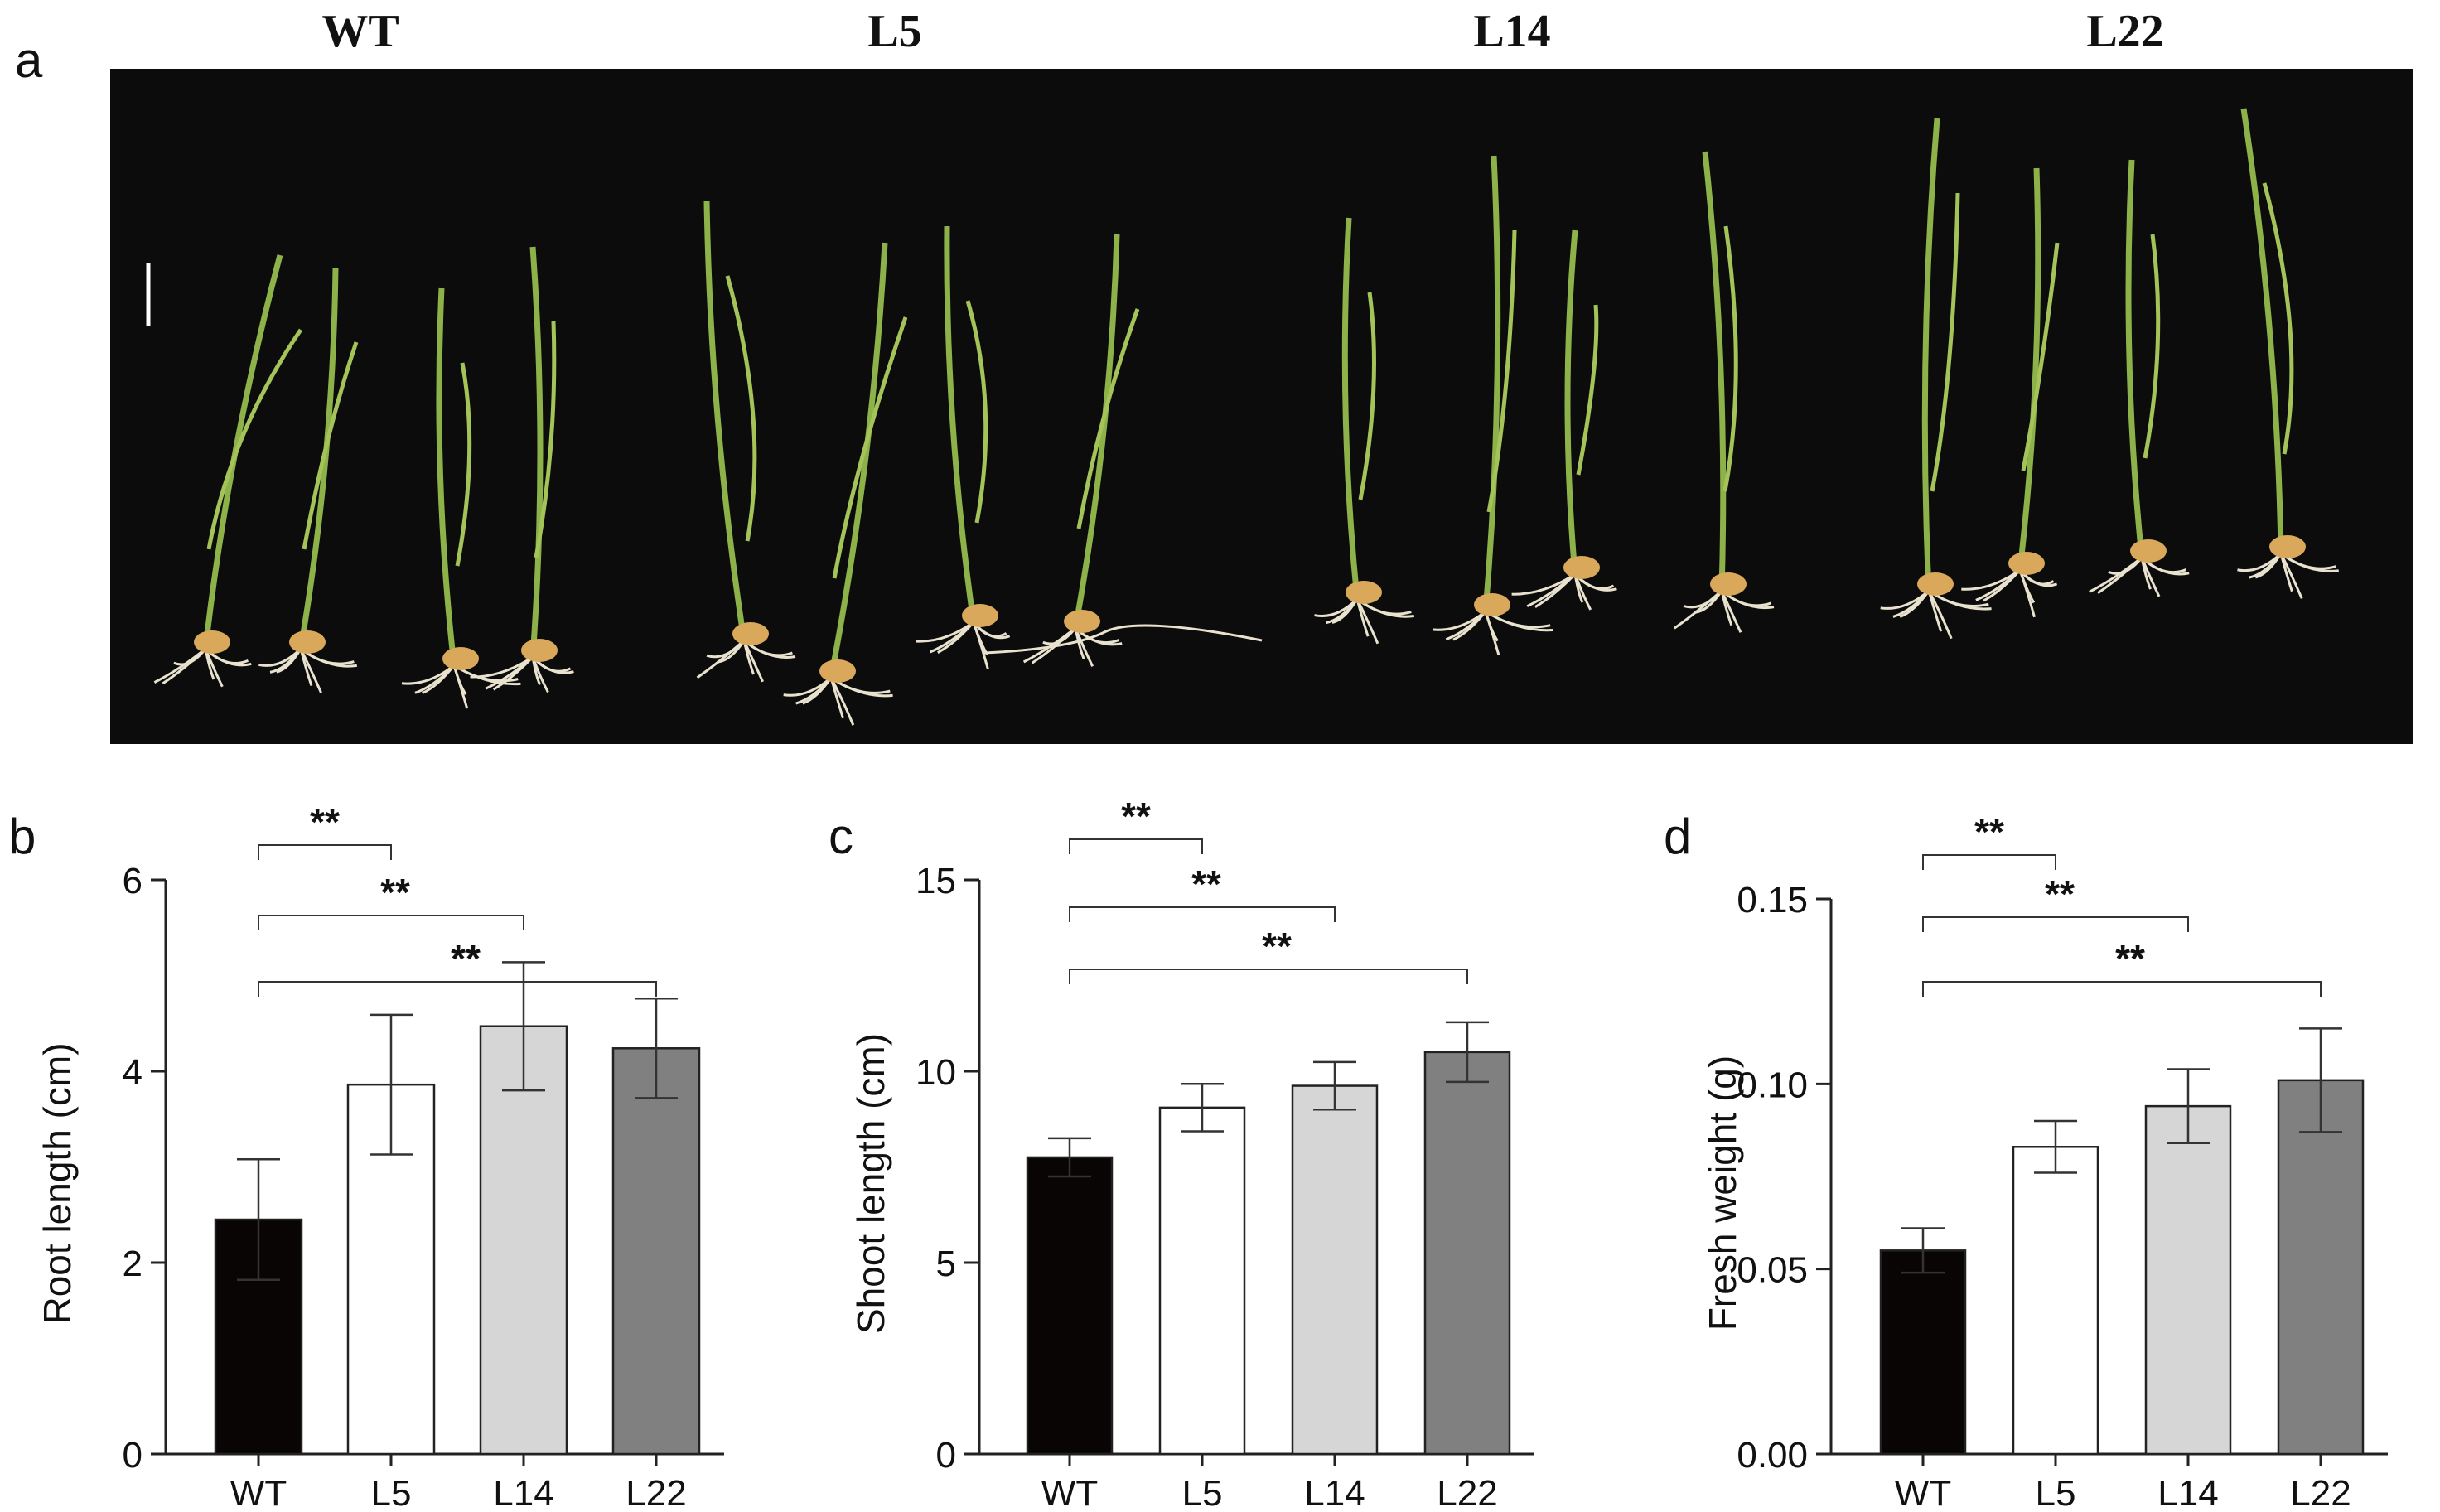 The height and width of the screenshot is (1512, 2440). Describe the element at coordinates (360, 31) in the screenshot. I see `photo-label-wt: WT` at that location.